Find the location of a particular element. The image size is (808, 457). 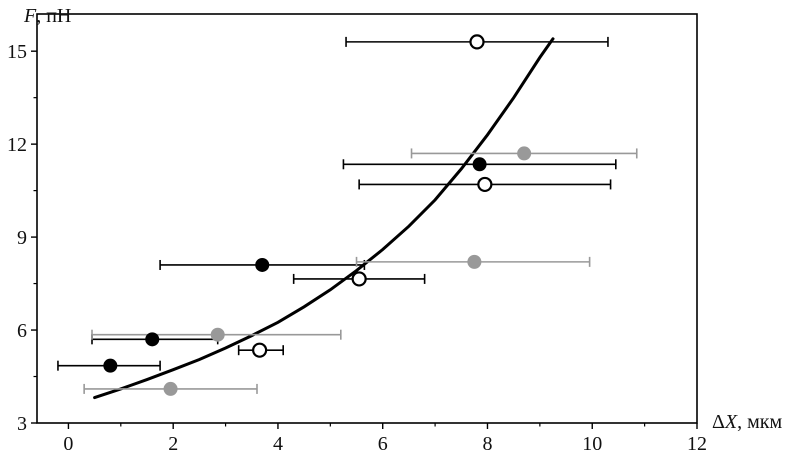

y-axis-title: F, пН is located at coordinates (47, 16).